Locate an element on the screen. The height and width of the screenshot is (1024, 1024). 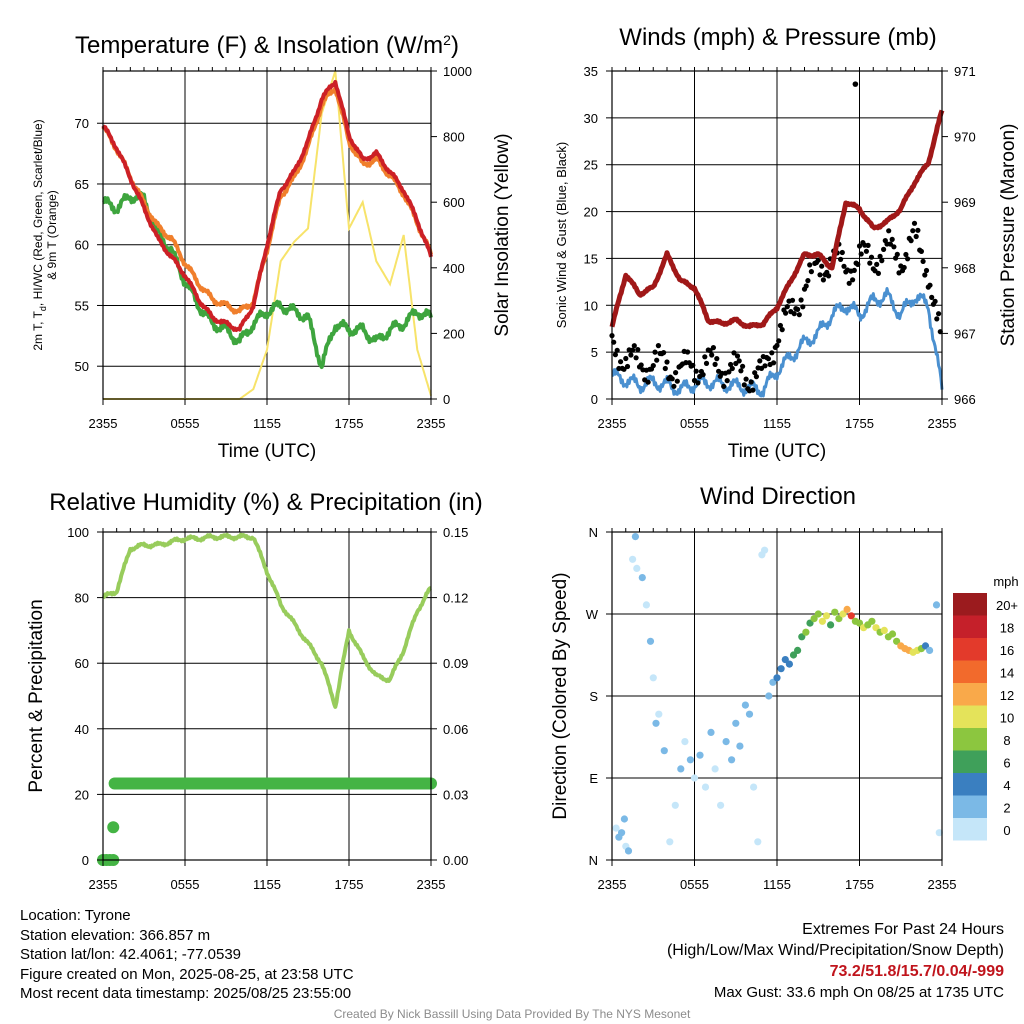
y-tick-label: 30 is located at coordinates (591, 118).